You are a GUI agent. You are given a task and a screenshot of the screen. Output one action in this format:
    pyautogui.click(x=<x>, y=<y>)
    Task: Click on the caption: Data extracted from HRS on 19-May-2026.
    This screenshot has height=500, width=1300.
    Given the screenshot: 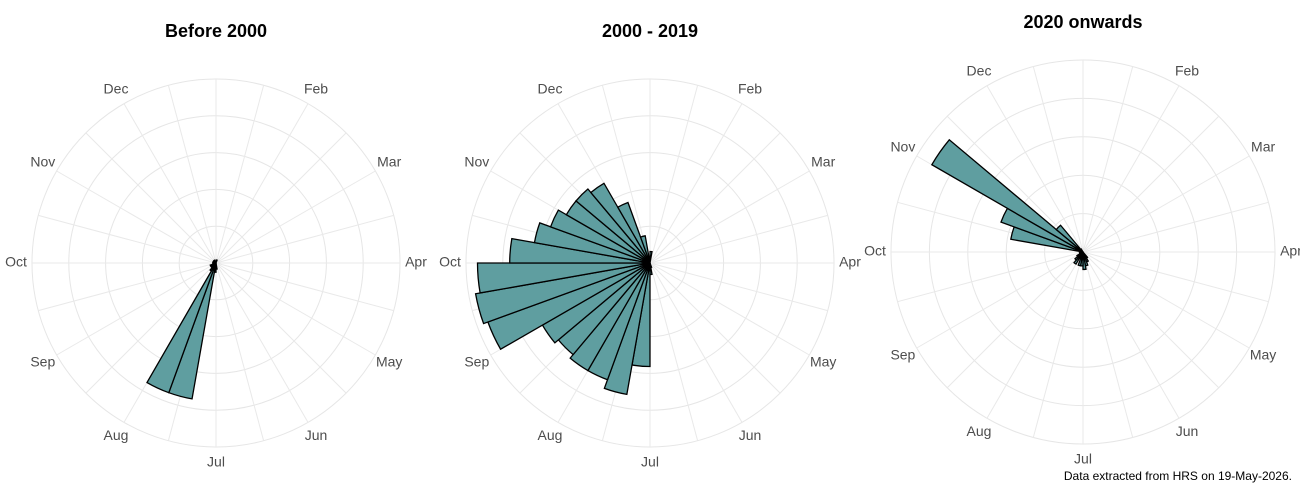 What is the action you would take?
    pyautogui.click(x=1177, y=476)
    